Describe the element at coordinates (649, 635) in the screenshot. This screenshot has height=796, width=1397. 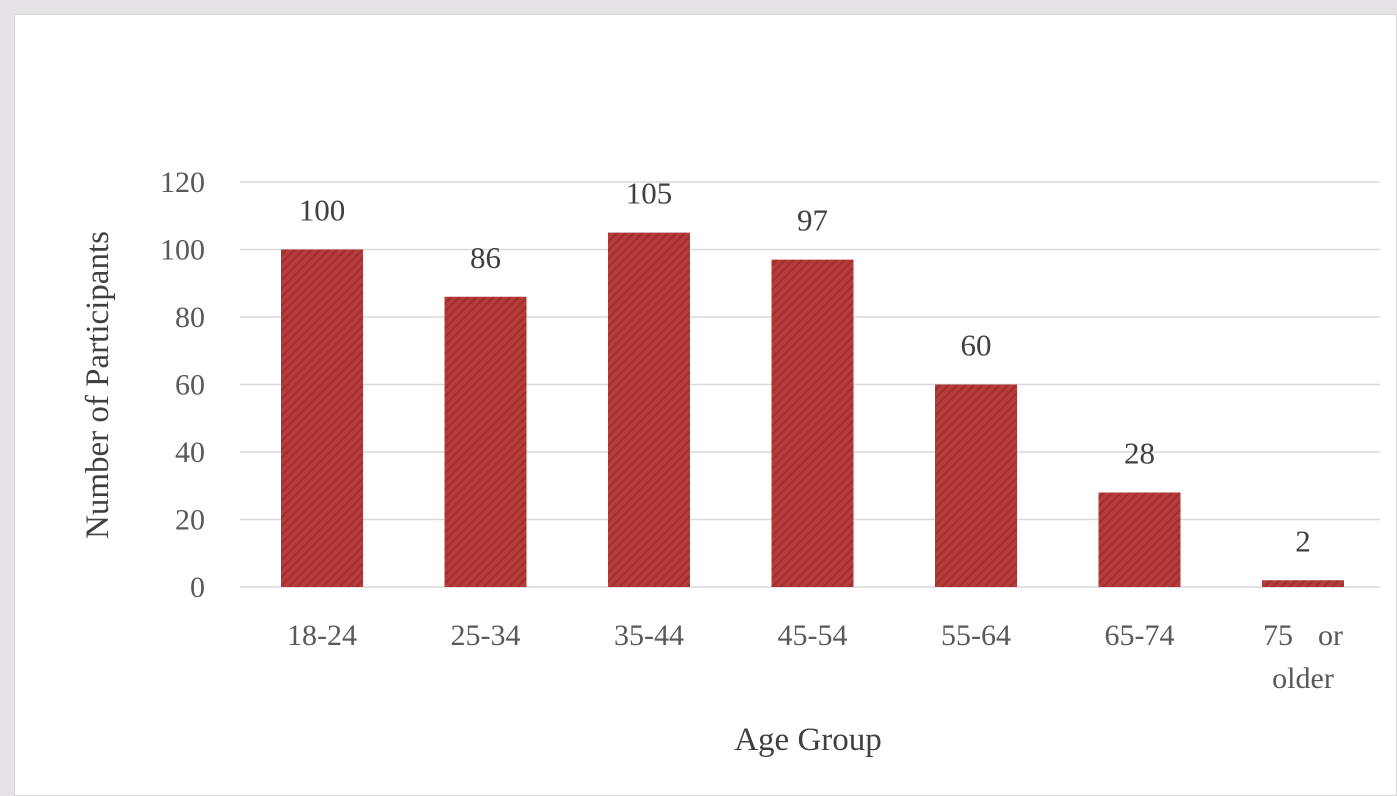
I see `x-tick-label: 35-44` at that location.